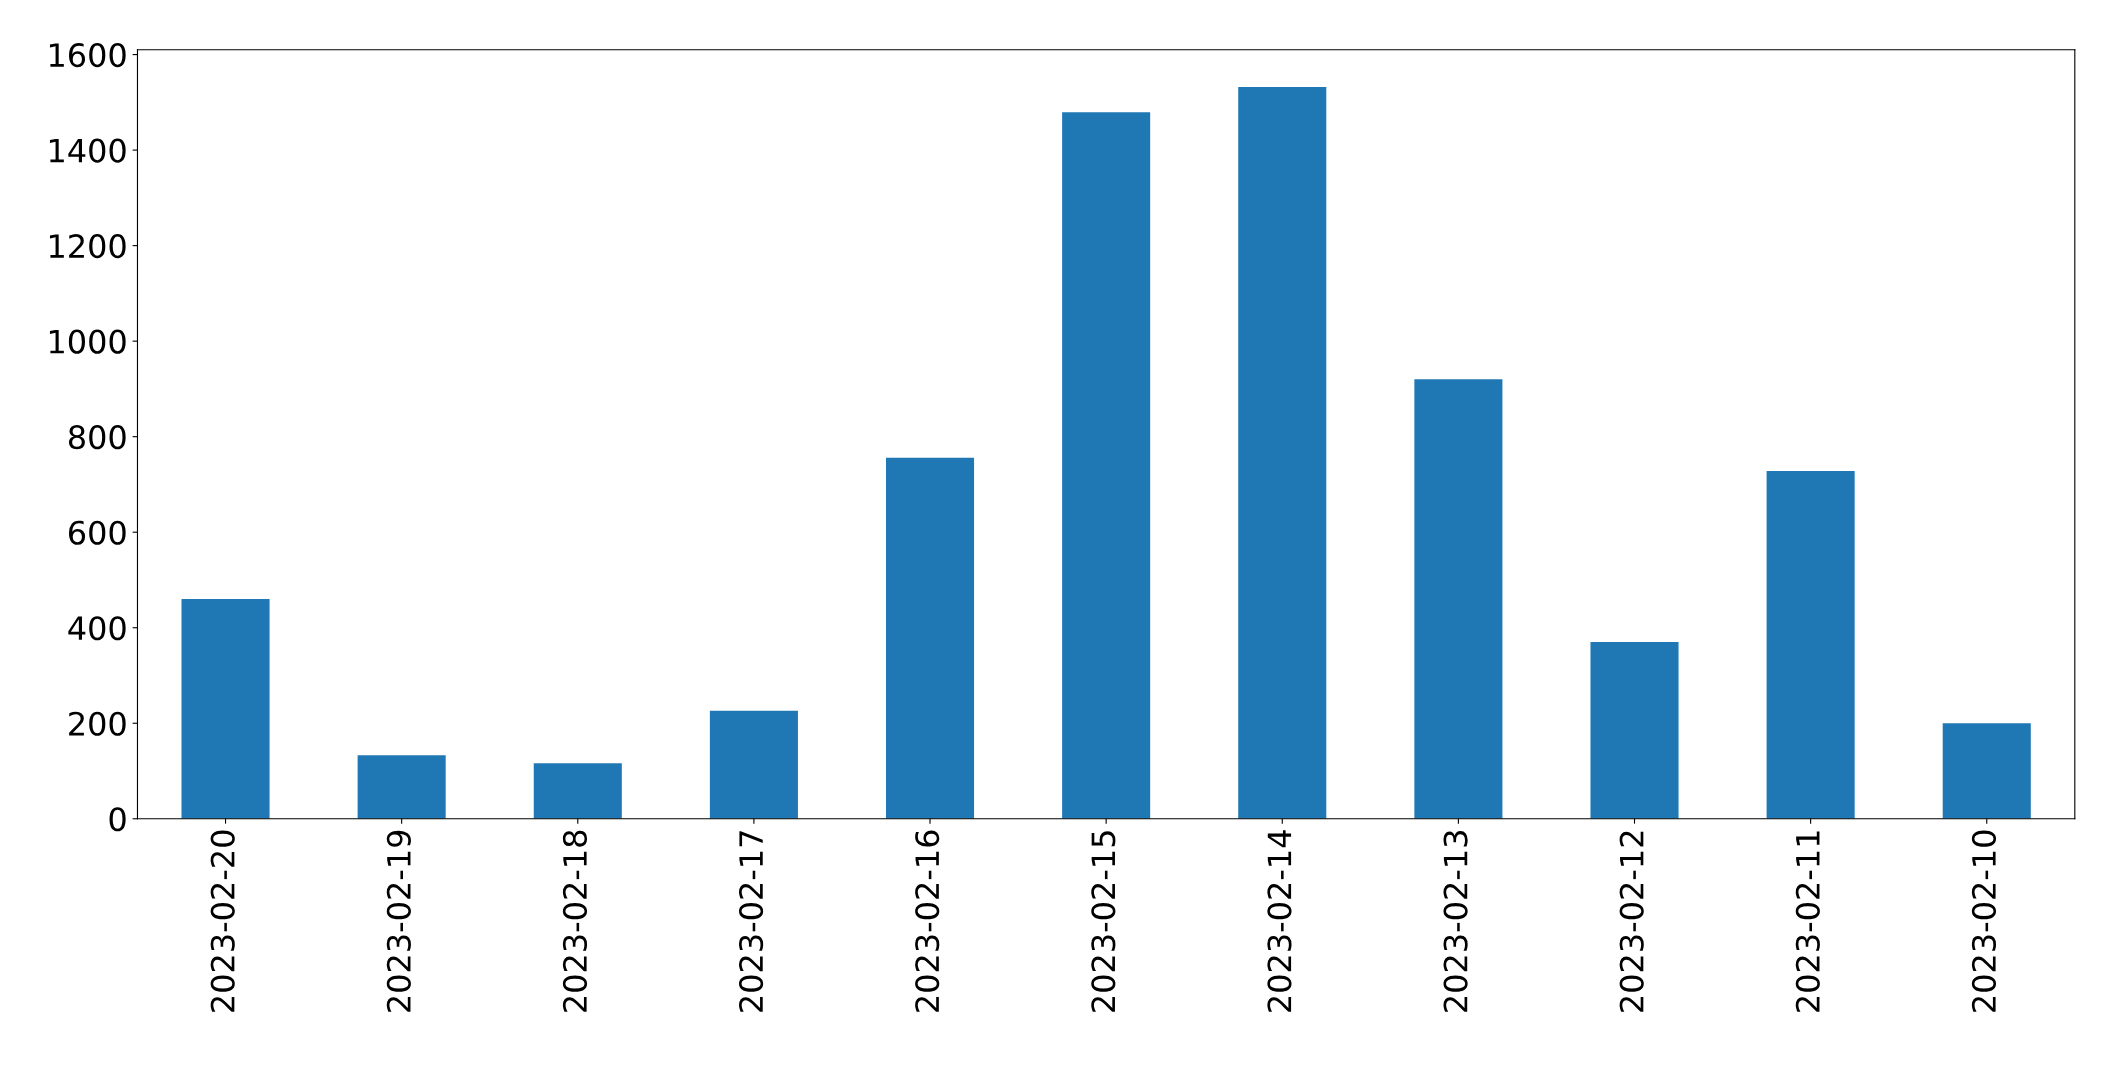 The height and width of the screenshot is (1071, 2115). What do you see at coordinates (1807, 921) in the screenshot?
I see `x-tick-label: 2023-02-11` at bounding box center [1807, 921].